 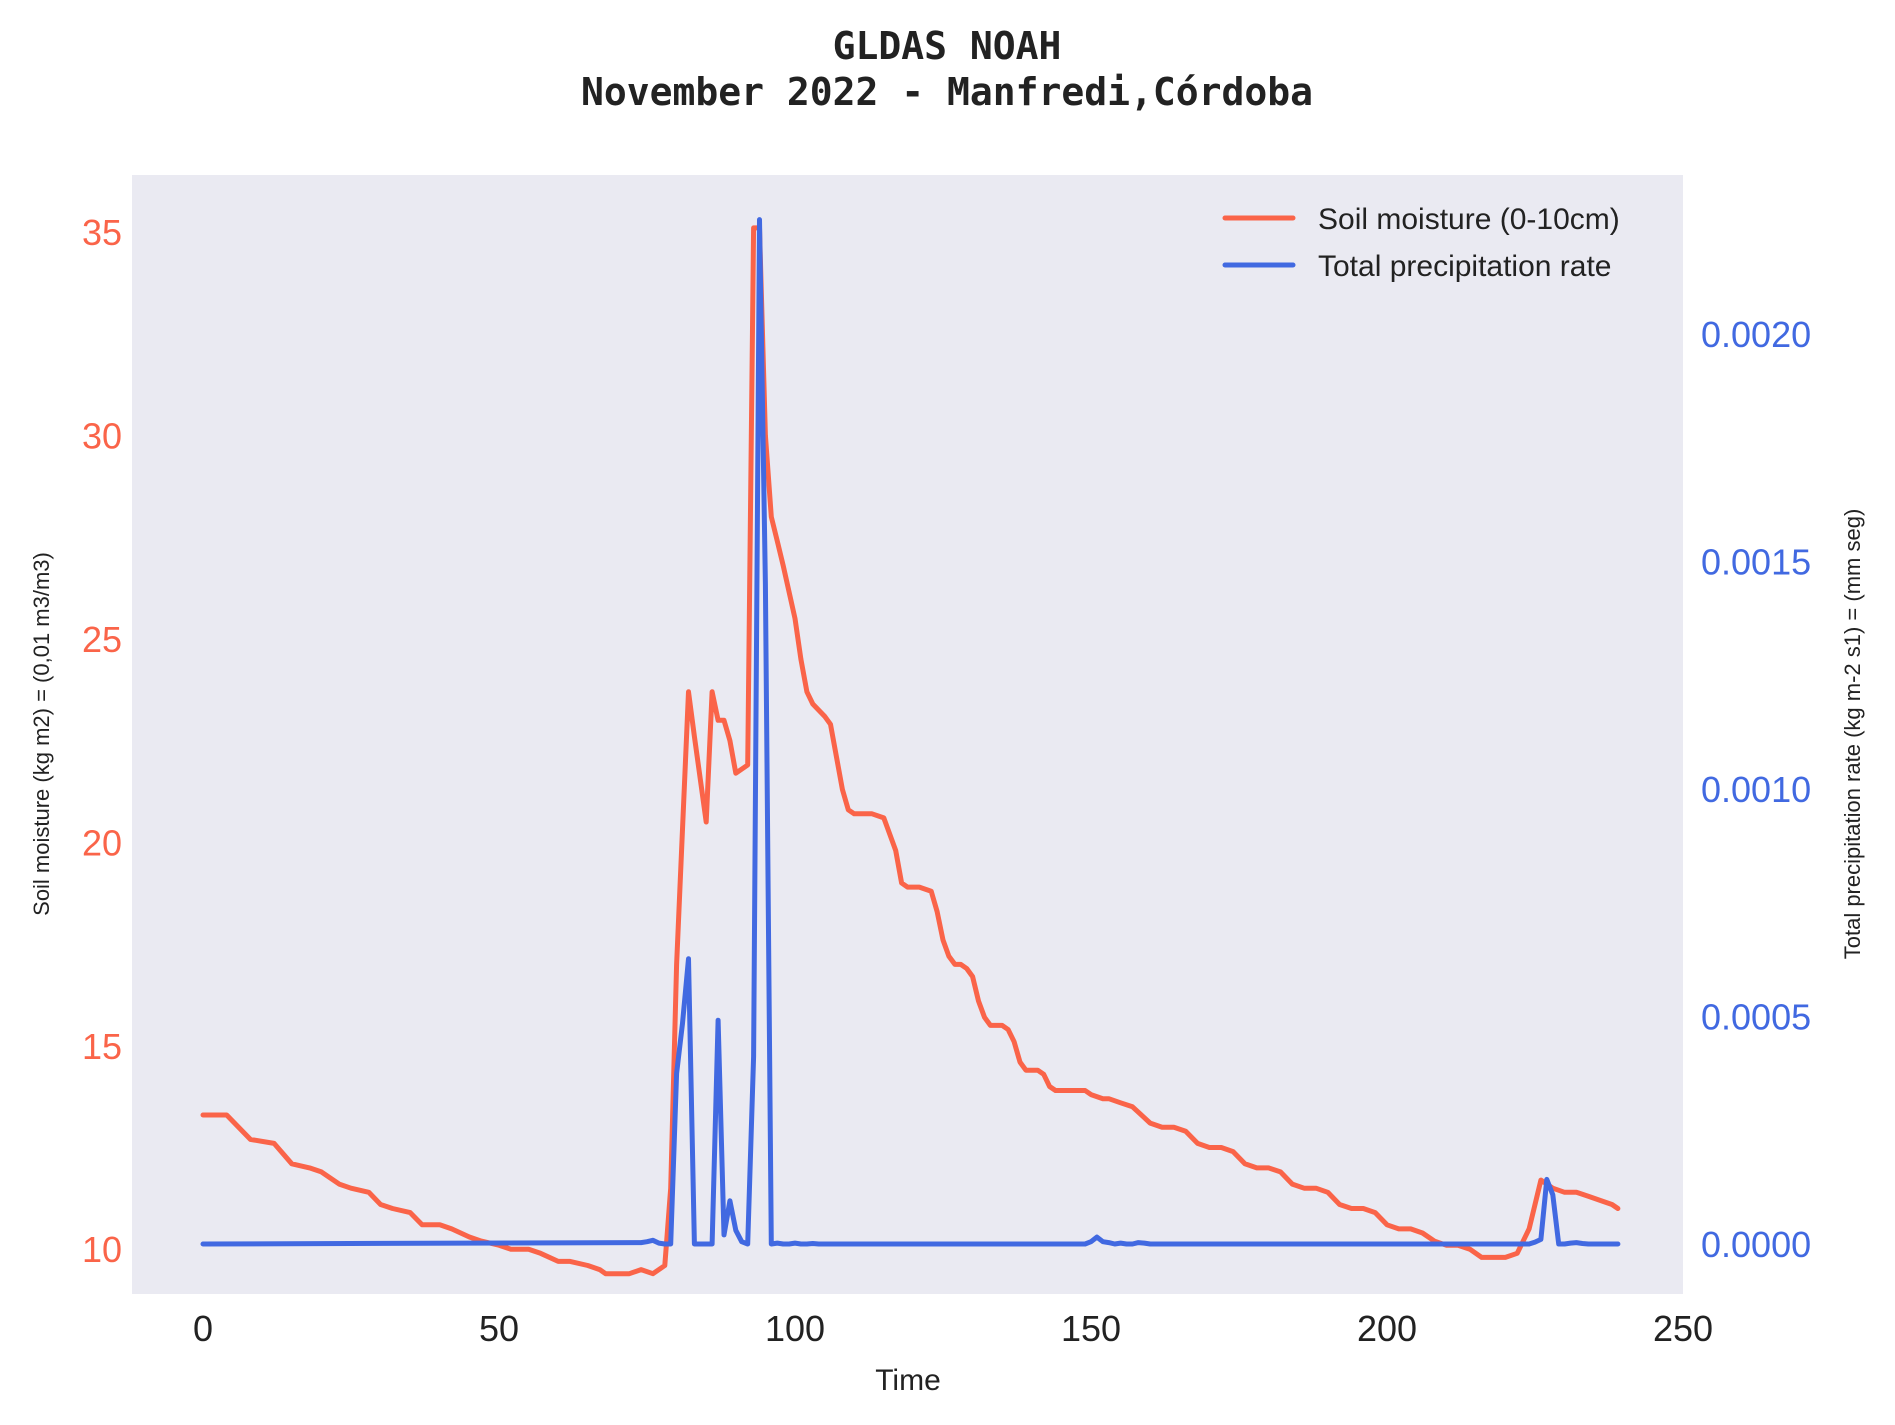 I want to click on y-left-tick-label: 15, so click(x=102, y=1046).